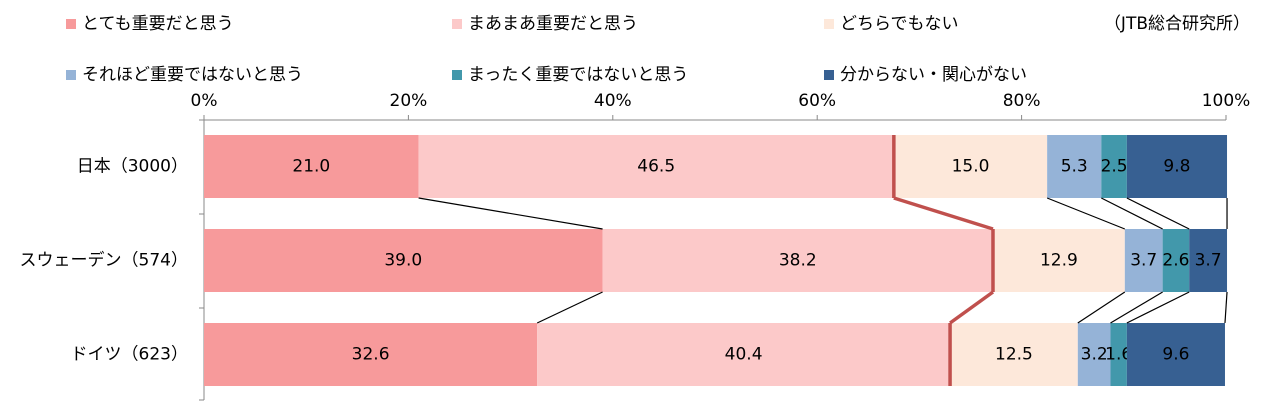 Image resolution: width=1280 pixels, height=411 pixels. I want to click on value-label: 5.3, so click(1074, 167).